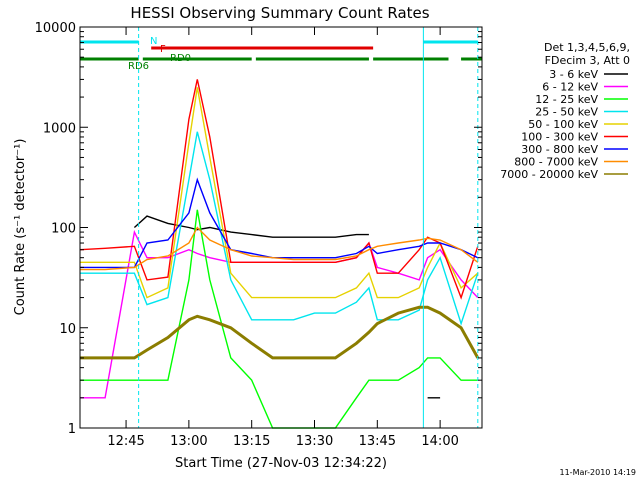  What do you see at coordinates (153, 41) in the screenshot?
I see `flag-label: N` at bounding box center [153, 41].